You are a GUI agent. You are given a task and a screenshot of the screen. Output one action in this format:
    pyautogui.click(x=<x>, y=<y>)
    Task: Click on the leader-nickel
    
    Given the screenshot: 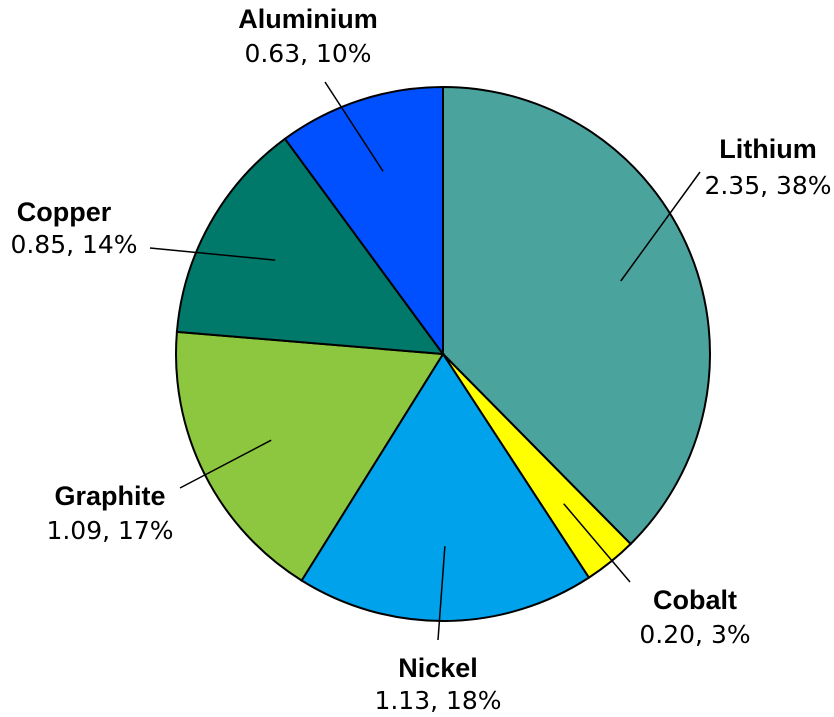 What is the action you would take?
    pyautogui.click(x=441, y=593)
    